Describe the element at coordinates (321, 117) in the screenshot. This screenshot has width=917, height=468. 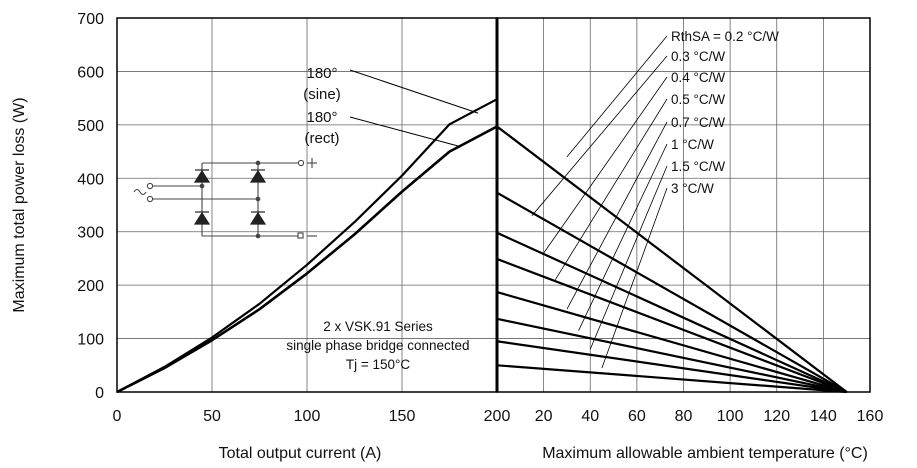
I see `rect-annotation-line1: 180°` at that location.